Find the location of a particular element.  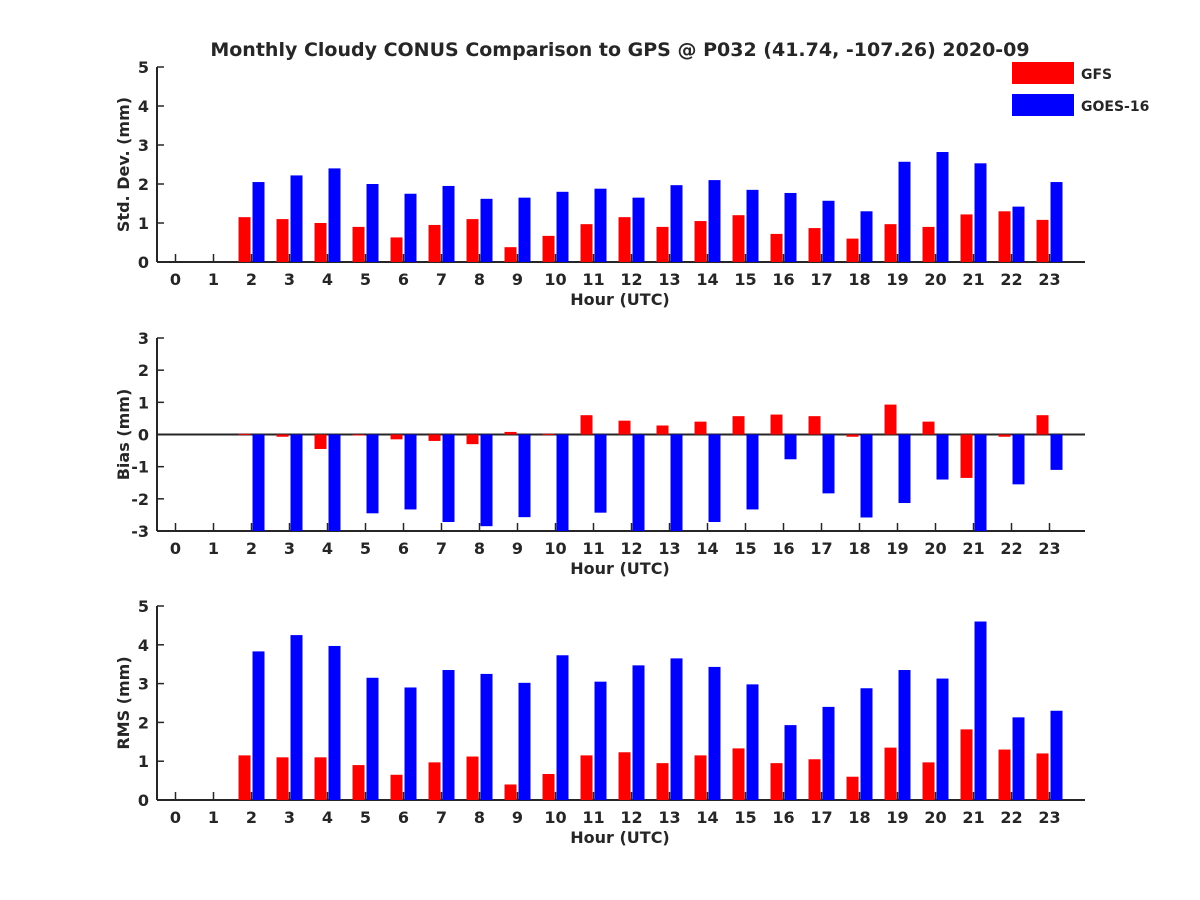

legend-swatch-goes16 is located at coordinates (1043, 105).